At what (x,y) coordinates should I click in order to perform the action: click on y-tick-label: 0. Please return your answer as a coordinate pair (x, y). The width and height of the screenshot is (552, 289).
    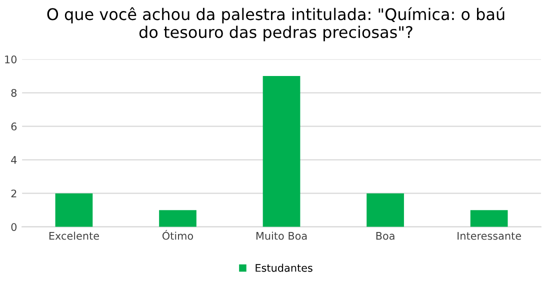
    Looking at the image, I should click on (14, 227).